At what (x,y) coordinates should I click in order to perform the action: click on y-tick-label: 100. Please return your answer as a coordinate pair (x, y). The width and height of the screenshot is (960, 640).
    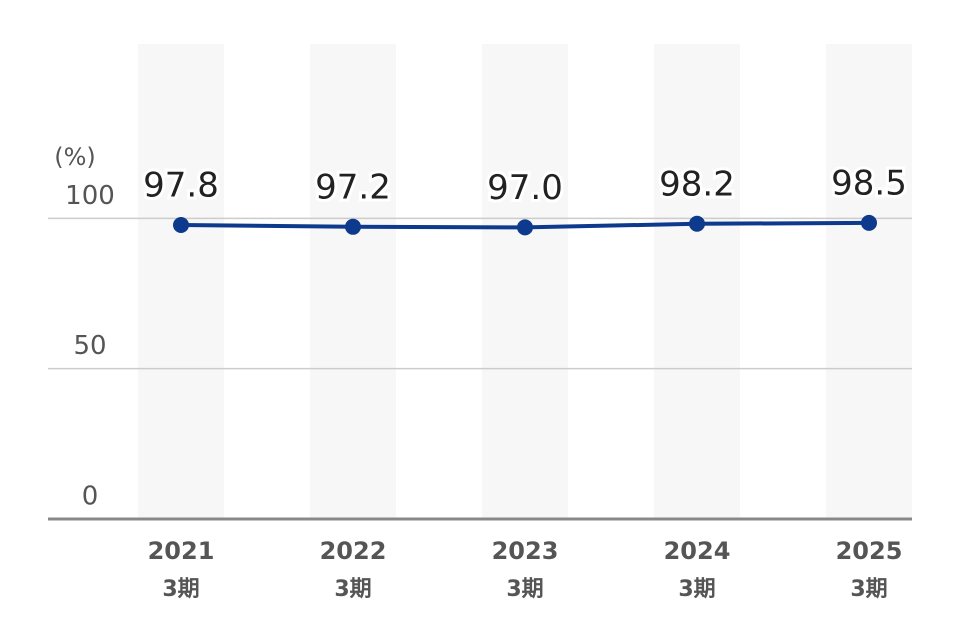
    Looking at the image, I should click on (90, 196).